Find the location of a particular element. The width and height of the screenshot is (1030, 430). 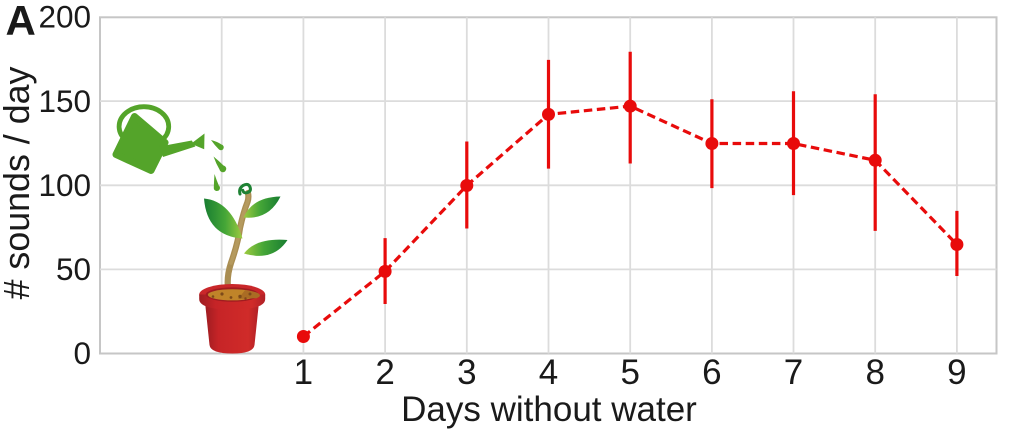

svg-text: 4 is located at coordinates (548, 372).